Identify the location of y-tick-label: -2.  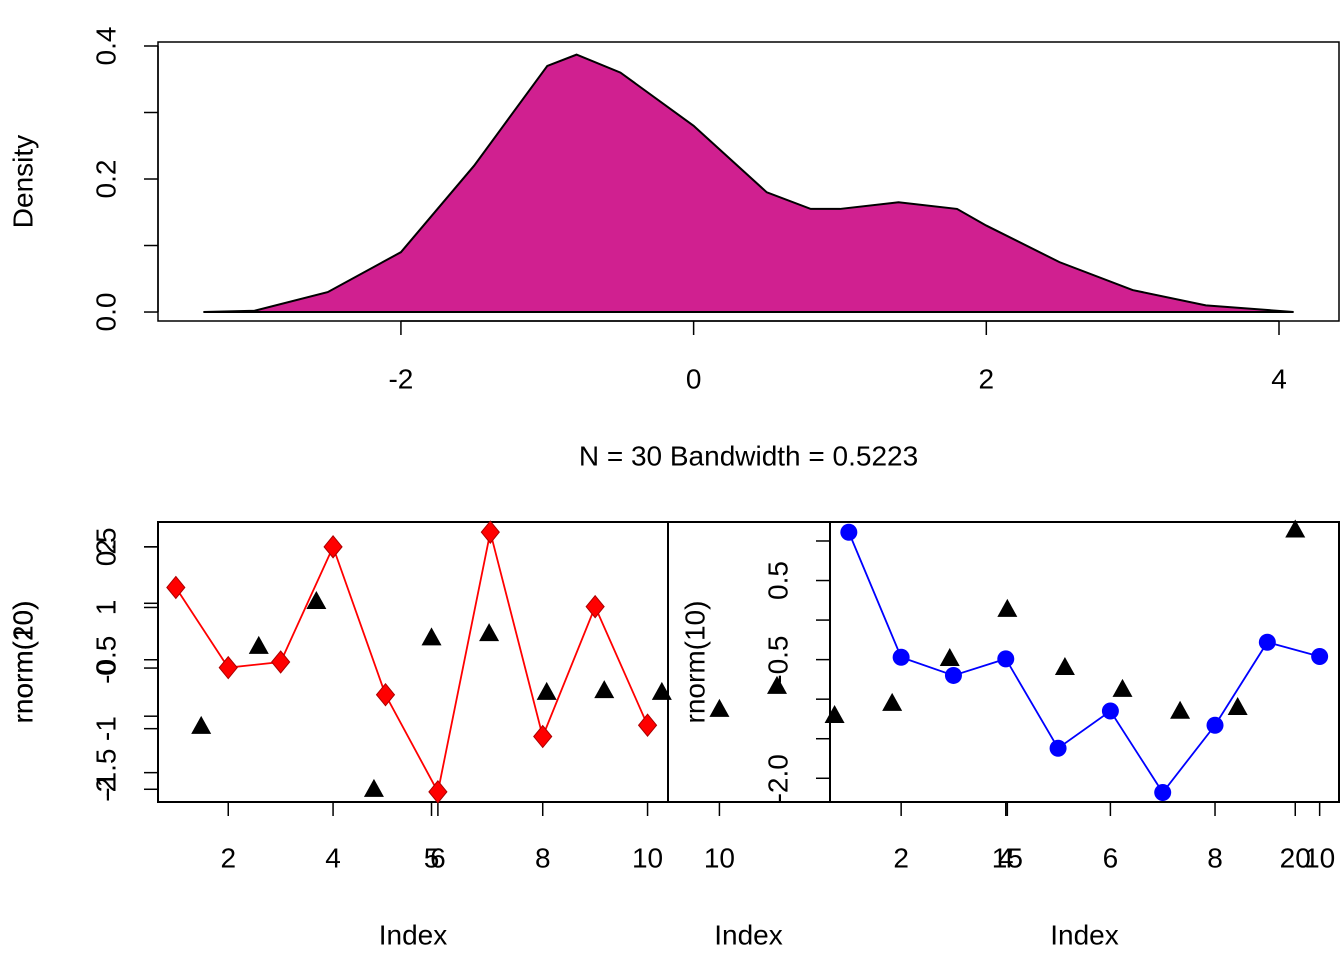
(105, 789).